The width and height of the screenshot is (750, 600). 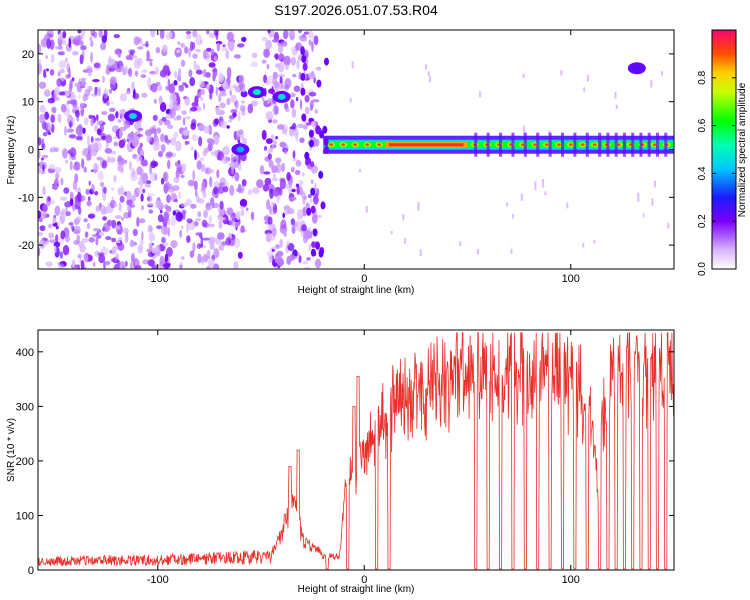 What do you see at coordinates (240, 149) in the screenshot?
I see `heatmap-spot` at bounding box center [240, 149].